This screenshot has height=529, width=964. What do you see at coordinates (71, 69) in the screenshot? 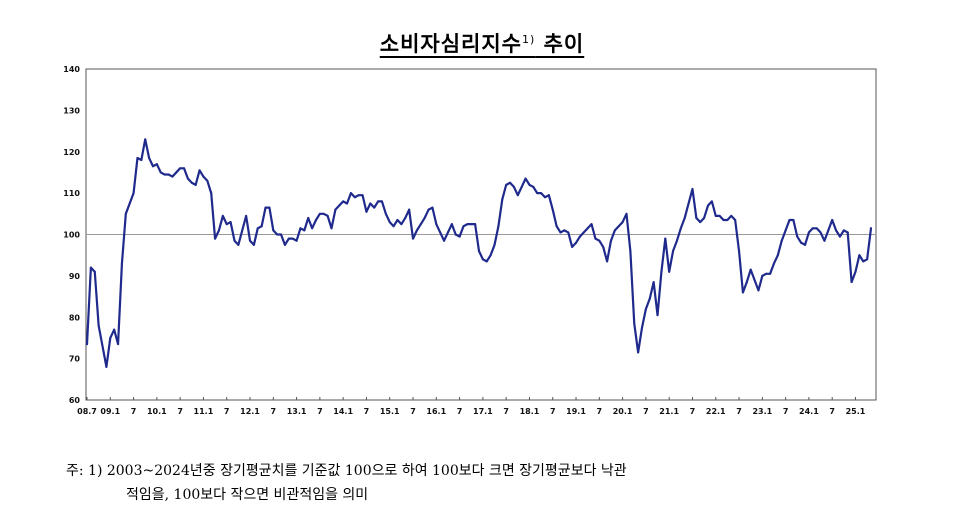
I see `y-tick-label: 140` at bounding box center [71, 69].